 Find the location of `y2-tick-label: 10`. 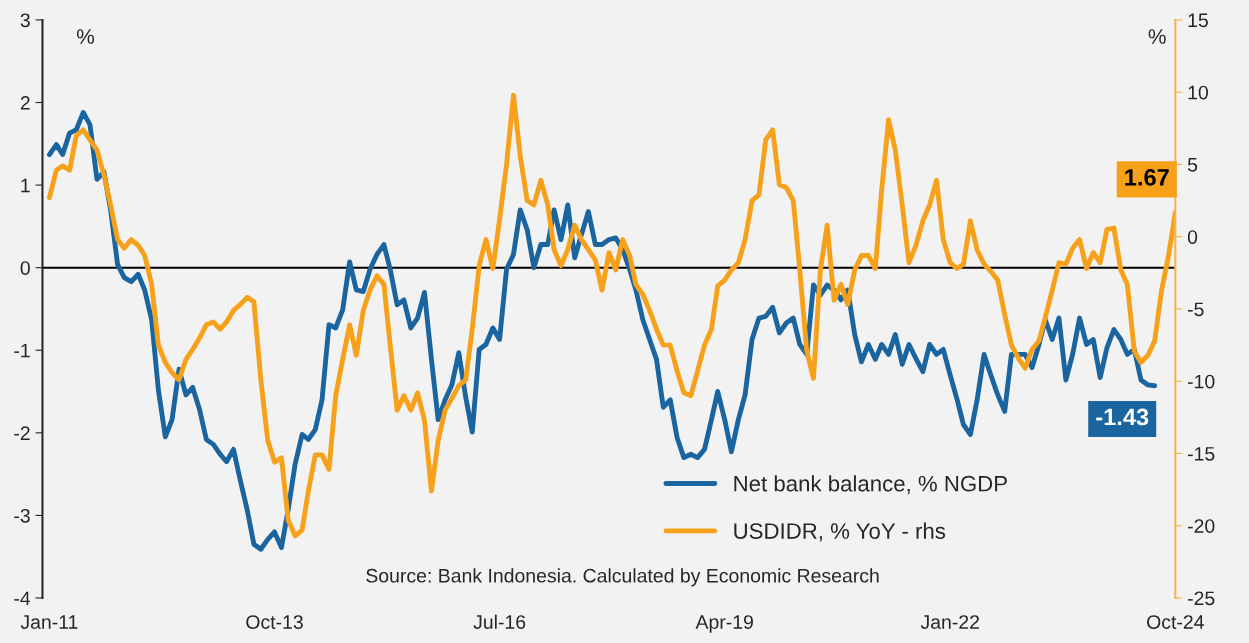

y2-tick-label: 10 is located at coordinates (1198, 92).